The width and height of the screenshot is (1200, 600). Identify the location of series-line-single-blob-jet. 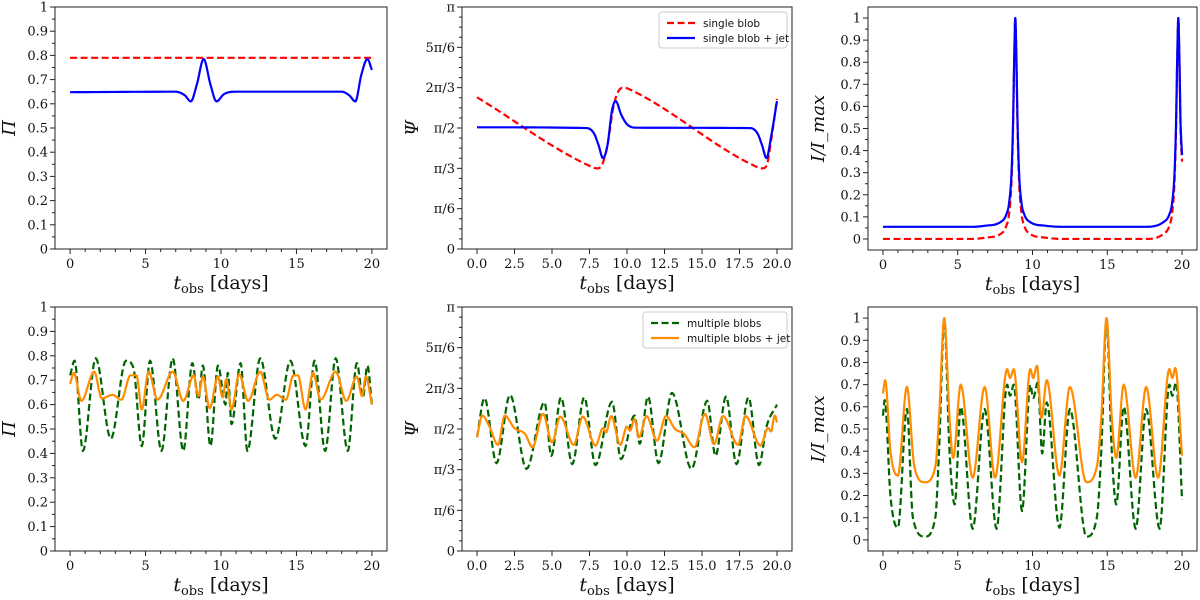
(628, 129).